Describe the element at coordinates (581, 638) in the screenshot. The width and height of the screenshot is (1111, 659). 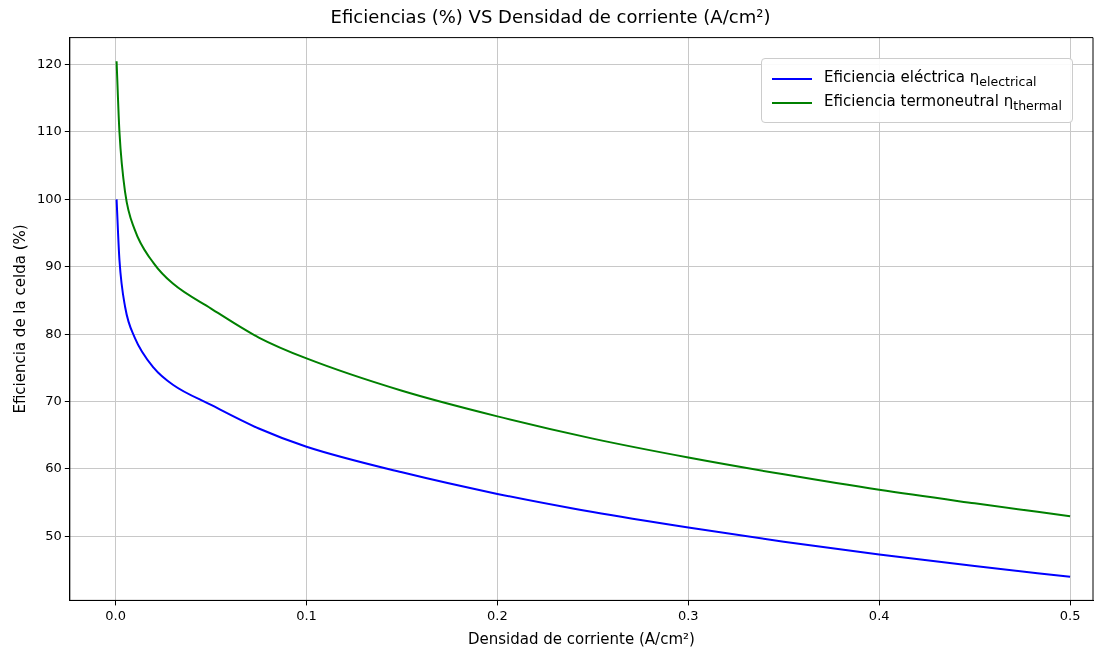
I see `x-axis-title: Densidad de corriente (A/cm²)` at that location.